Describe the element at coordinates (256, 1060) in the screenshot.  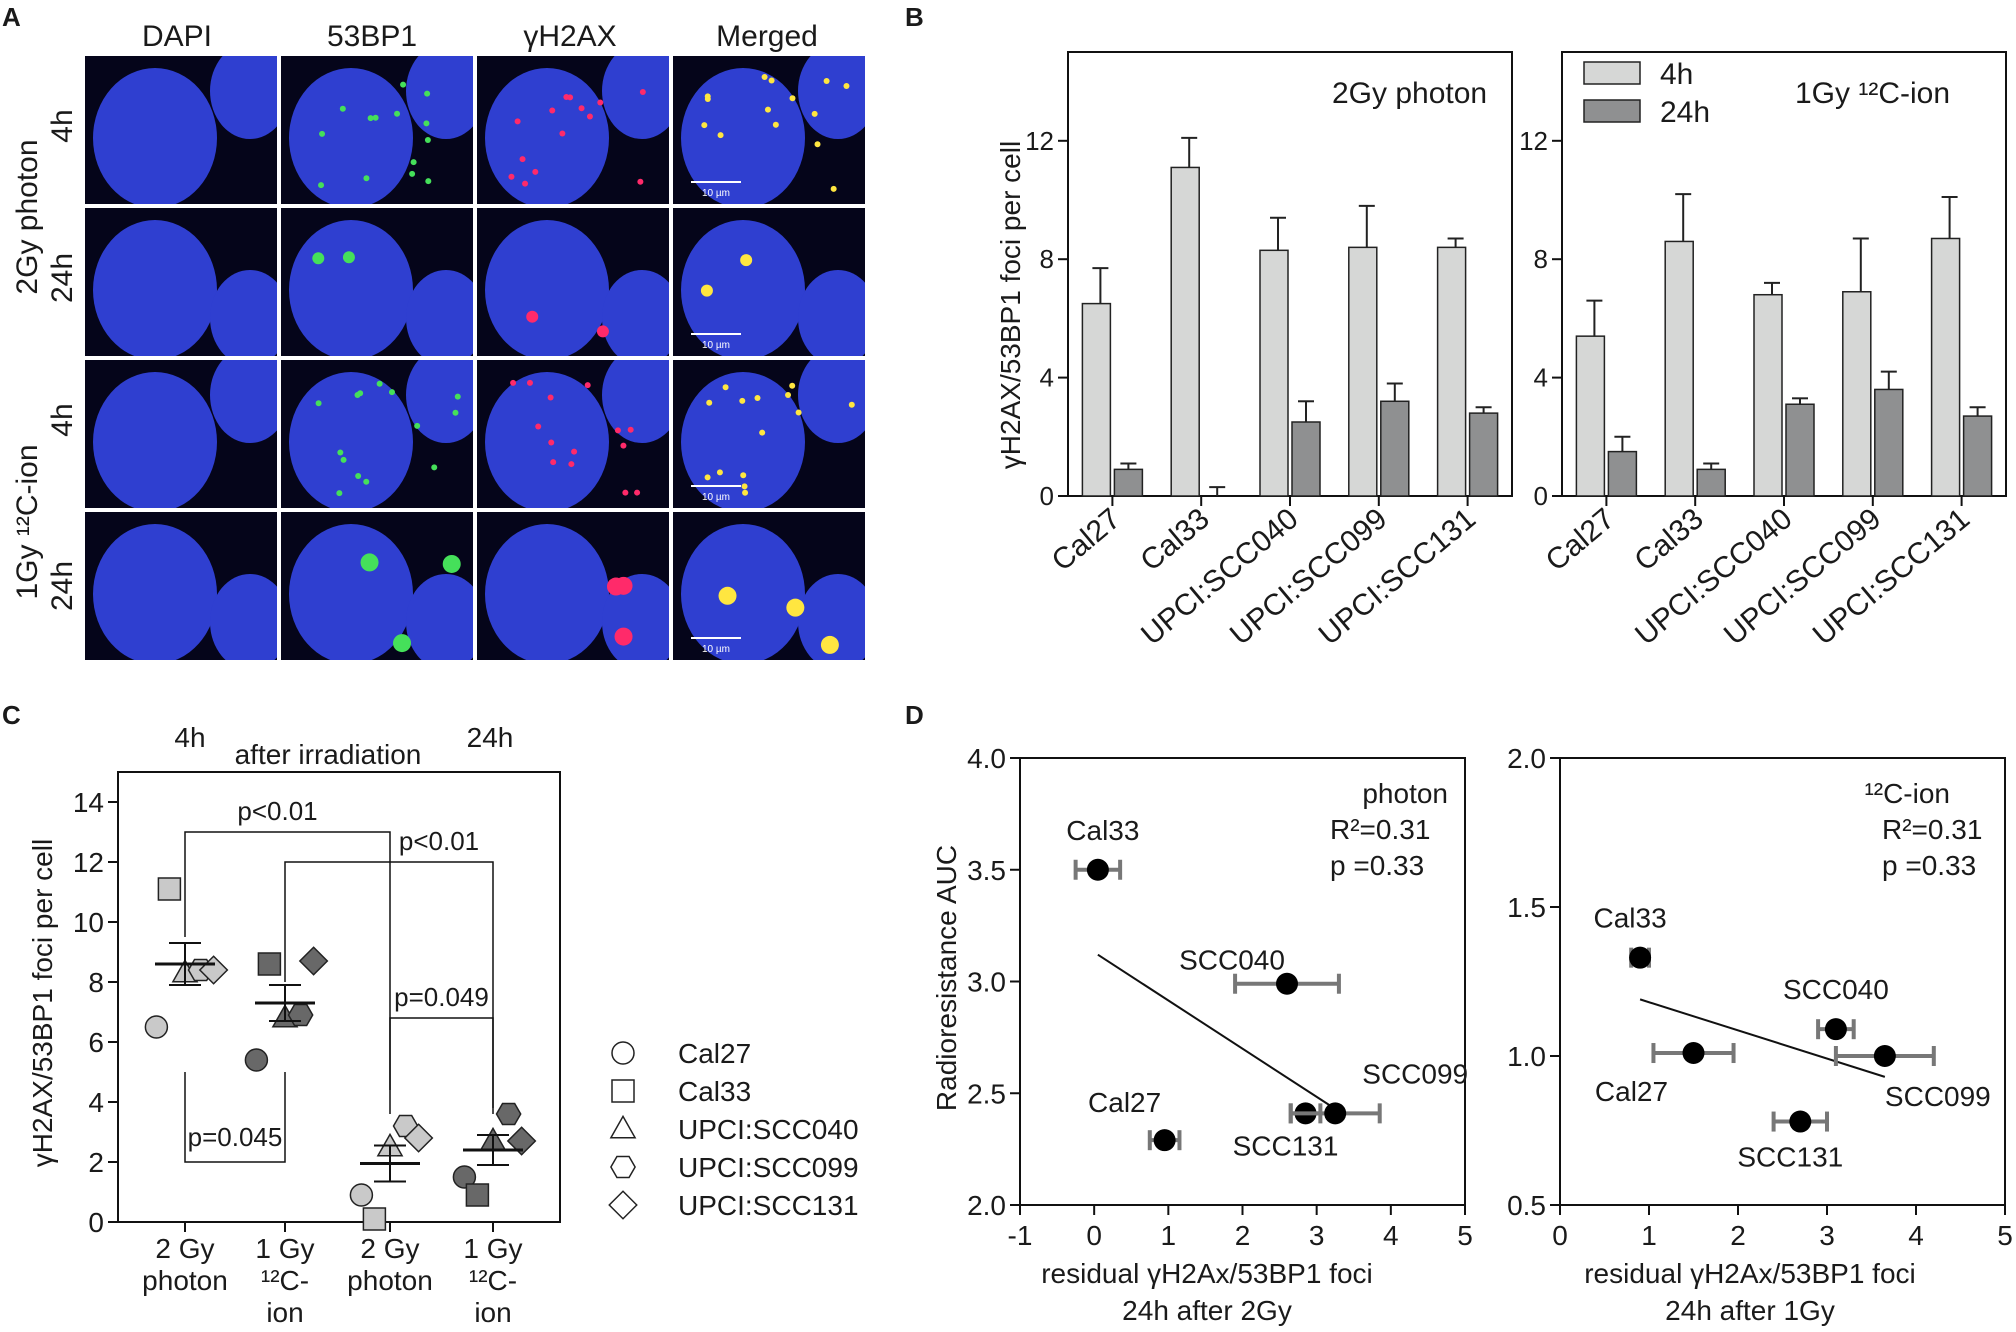
I see `data-point-circle` at that location.